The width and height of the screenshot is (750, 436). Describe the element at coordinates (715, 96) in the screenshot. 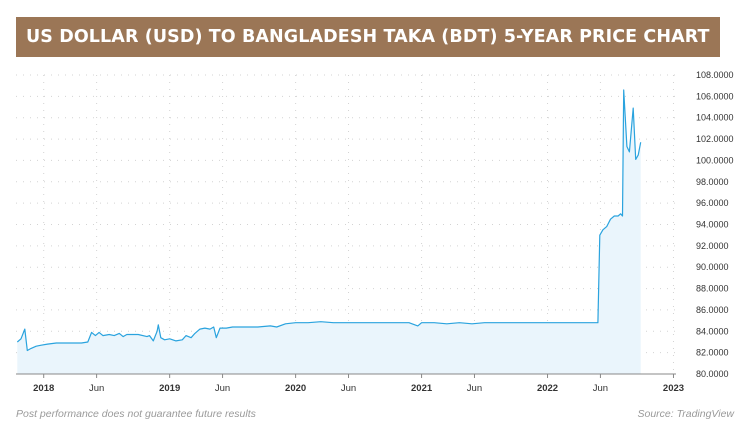

I see `y-tick-label: 106.0000` at that location.